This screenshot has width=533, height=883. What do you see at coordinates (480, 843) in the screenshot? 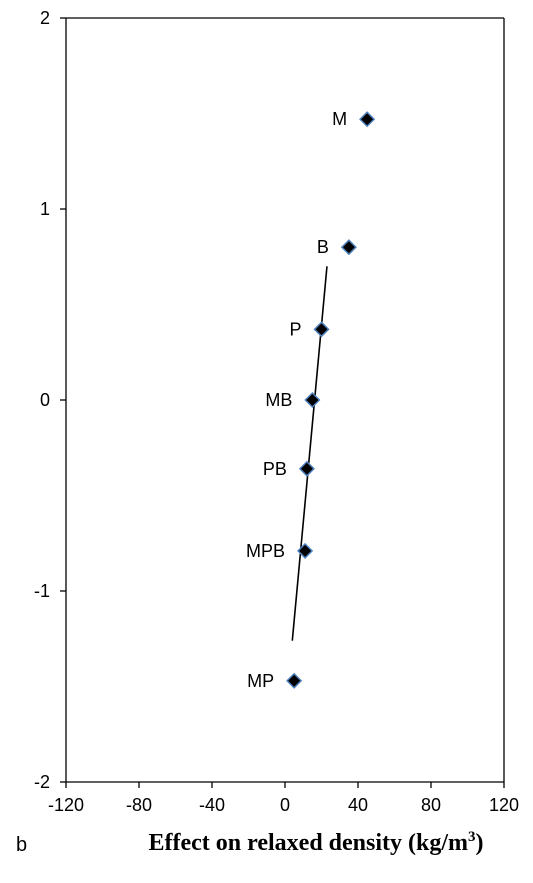
I see `x-axis-title-tail: )` at bounding box center [480, 843].